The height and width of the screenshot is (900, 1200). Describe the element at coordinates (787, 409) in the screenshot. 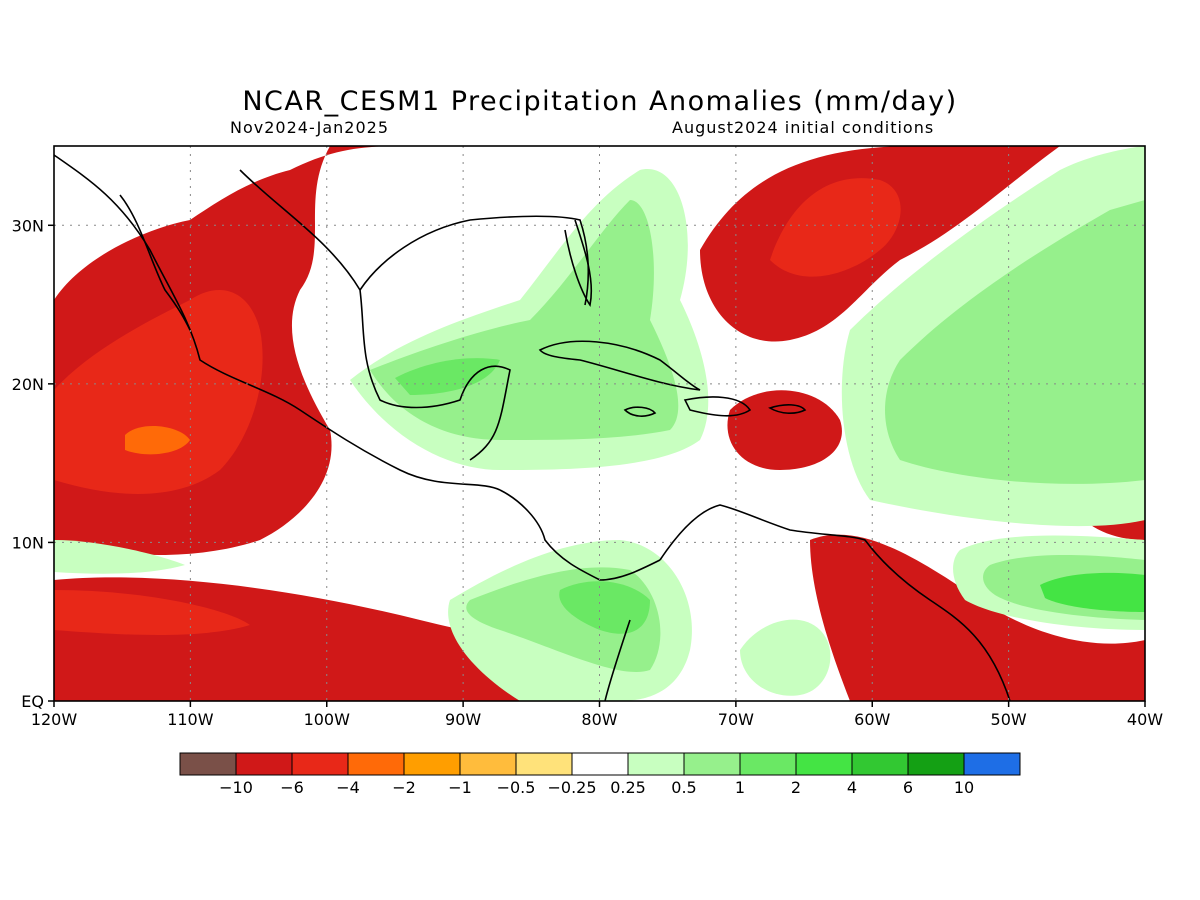

I see `coastline-puerto-rico` at that location.